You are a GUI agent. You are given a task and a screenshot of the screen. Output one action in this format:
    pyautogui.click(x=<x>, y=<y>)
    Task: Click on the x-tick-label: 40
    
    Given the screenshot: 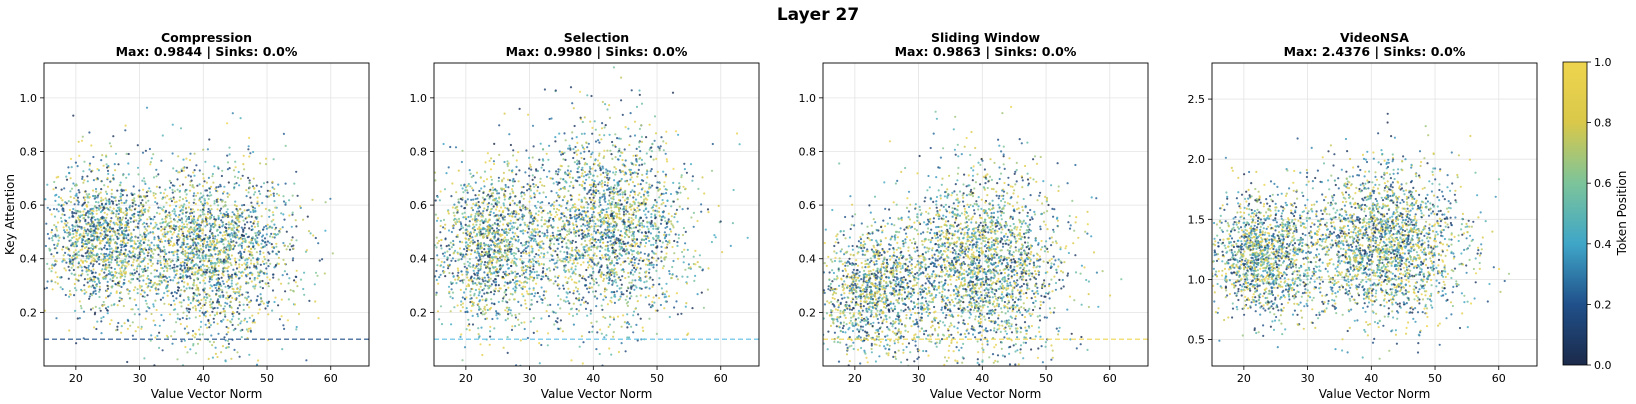 What is the action you would take?
    pyautogui.click(x=203, y=378)
    